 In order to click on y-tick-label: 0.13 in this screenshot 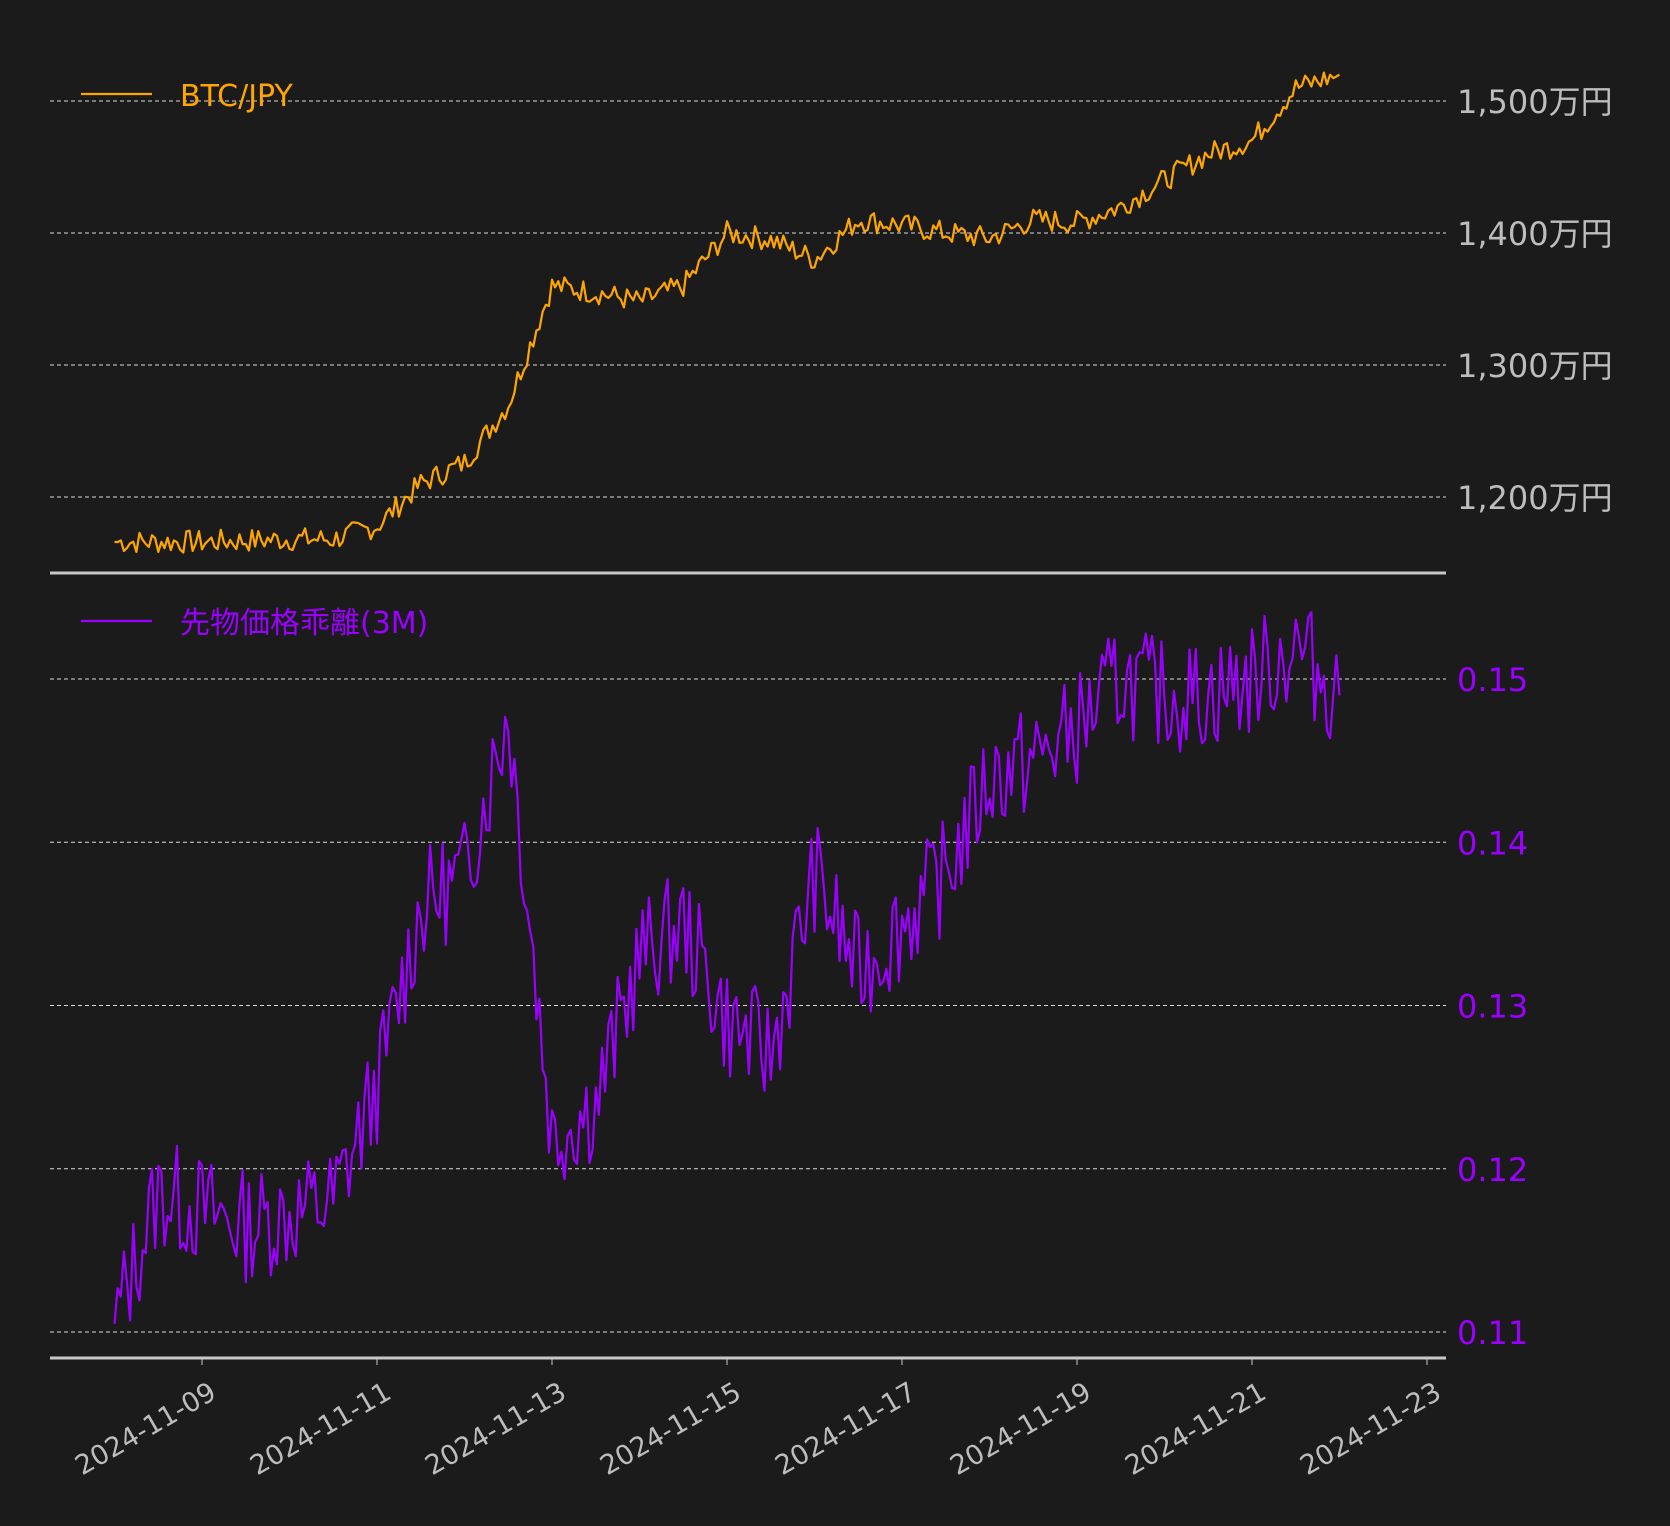, I will do `click(1492, 1007)`.